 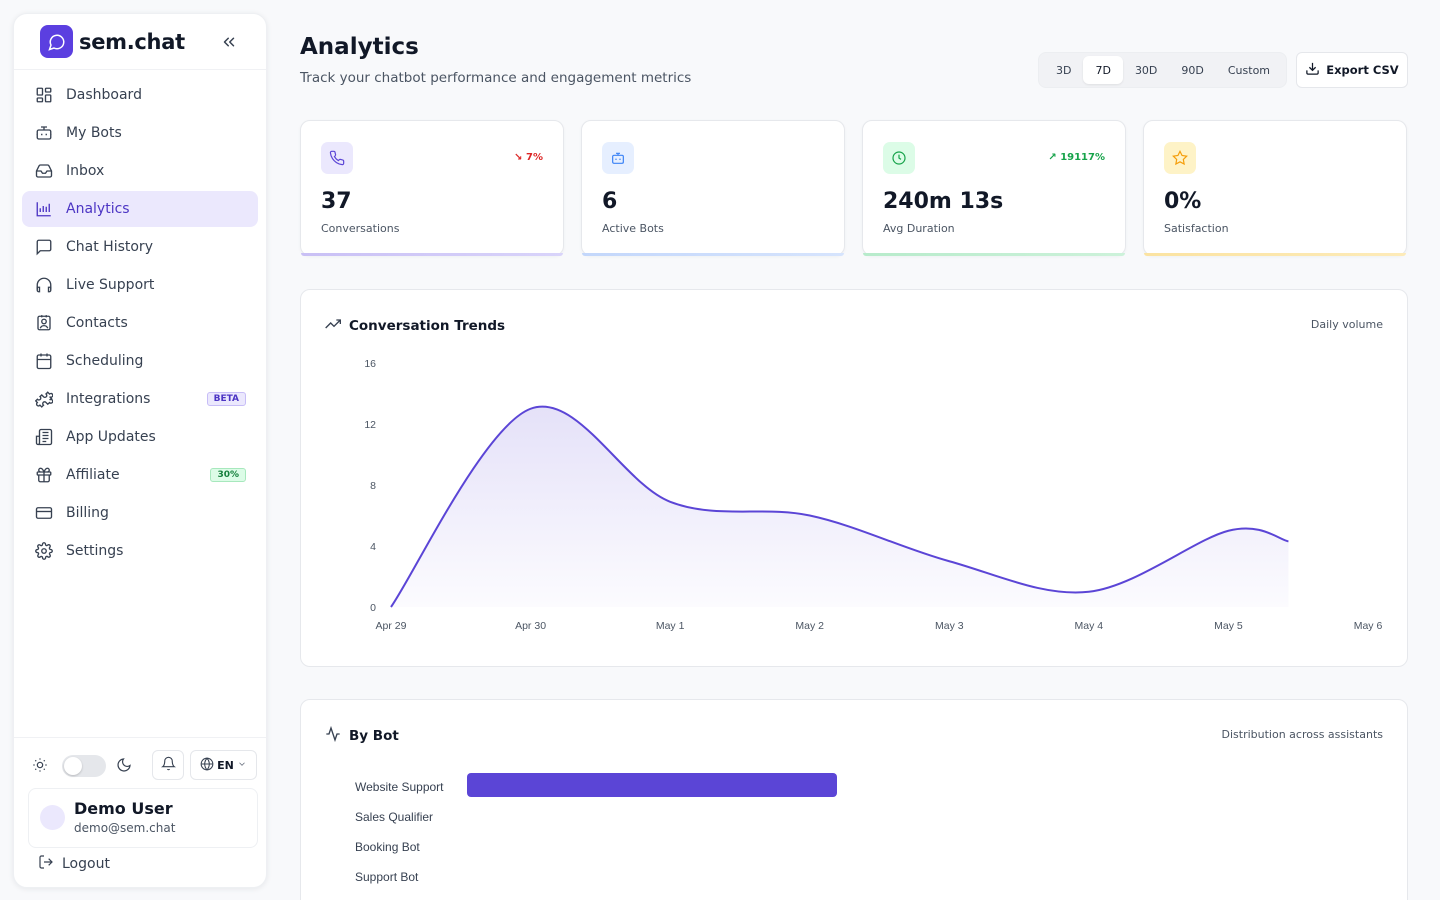 I want to click on range-90d: 90D, so click(x=1192, y=70).